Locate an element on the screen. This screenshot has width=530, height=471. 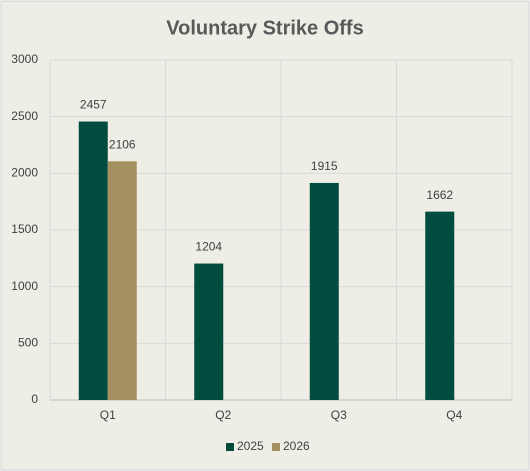
chart-title: Voluntary Strike Offs is located at coordinates (264, 28).